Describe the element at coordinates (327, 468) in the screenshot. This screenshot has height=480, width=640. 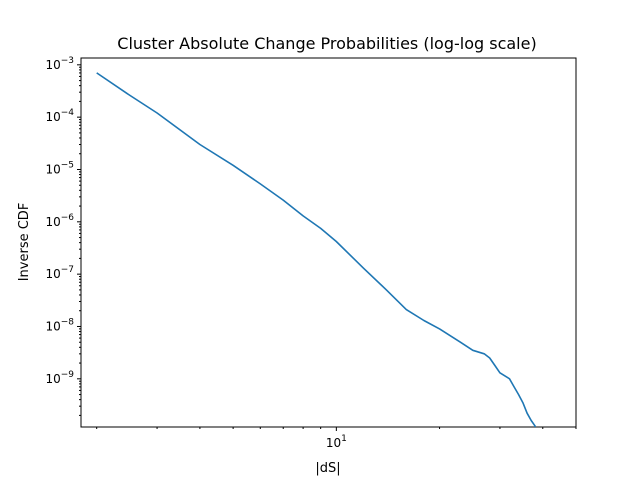
I see `x-axis-label: |dS|` at that location.